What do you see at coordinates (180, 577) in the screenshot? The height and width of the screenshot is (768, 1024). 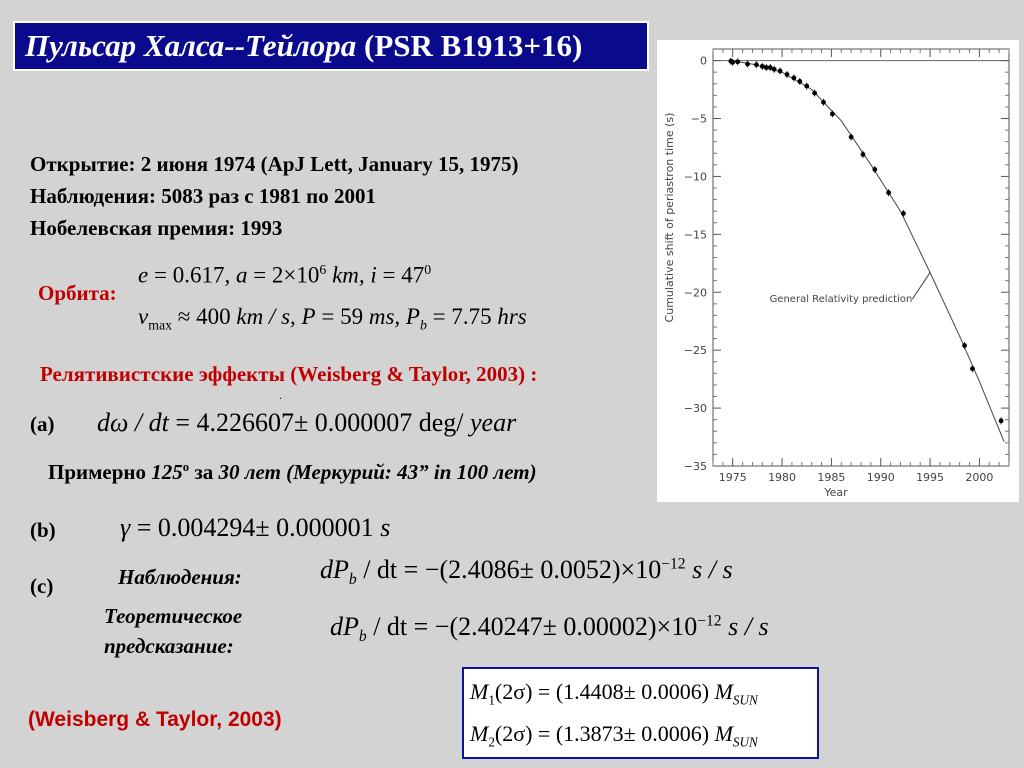 I see `observations-label: Наблюдения:` at bounding box center [180, 577].